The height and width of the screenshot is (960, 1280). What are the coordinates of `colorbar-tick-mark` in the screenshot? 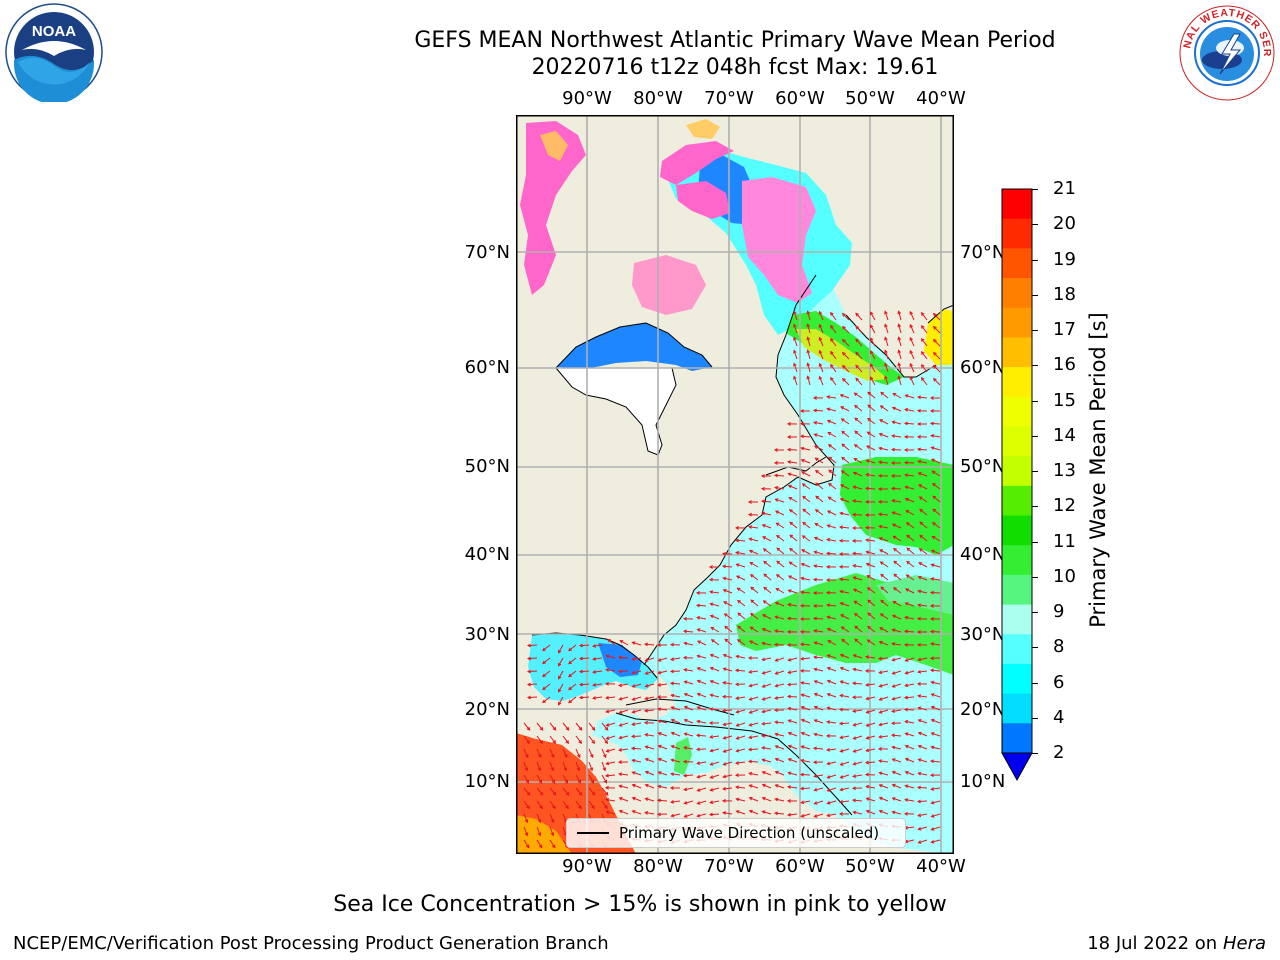 It's located at (1035, 260).